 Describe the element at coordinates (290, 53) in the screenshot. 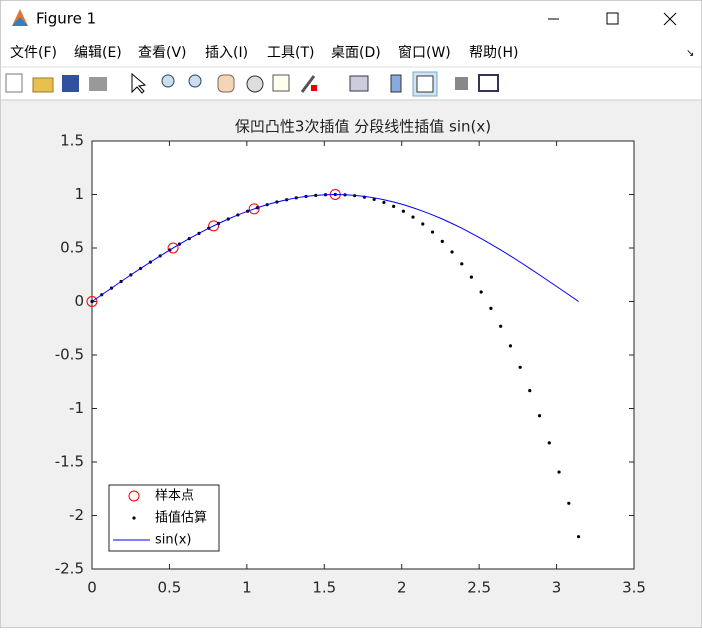

I see `menu-item: 工具(T)` at that location.